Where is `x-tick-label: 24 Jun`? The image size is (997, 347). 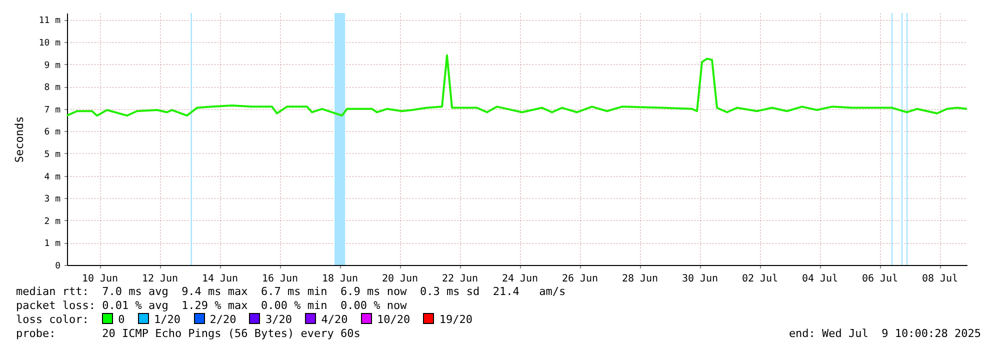 x-tick-label: 24 Jun is located at coordinates (520, 279).